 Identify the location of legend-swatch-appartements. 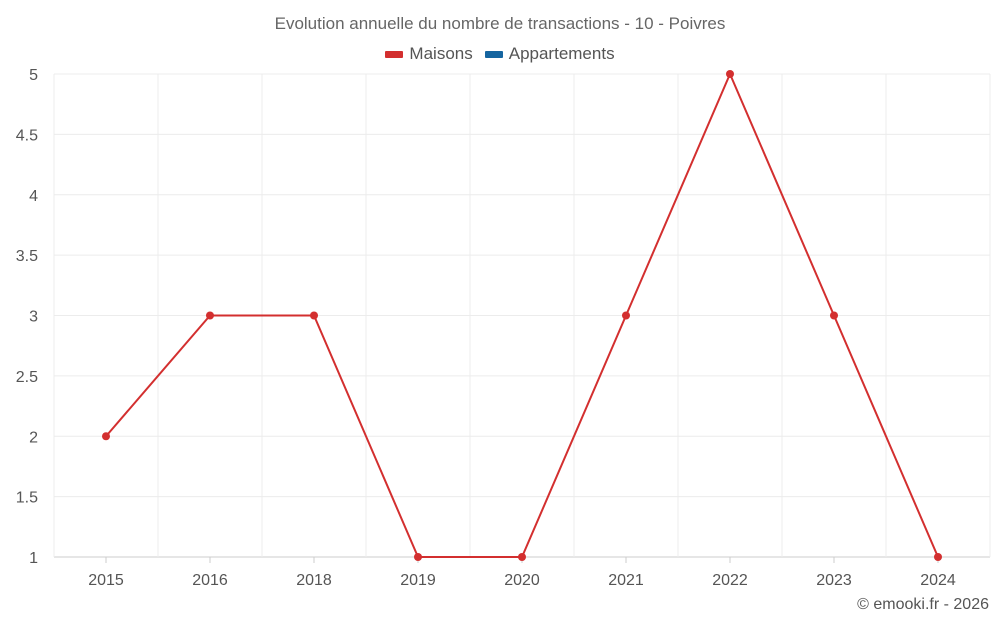
(493, 54).